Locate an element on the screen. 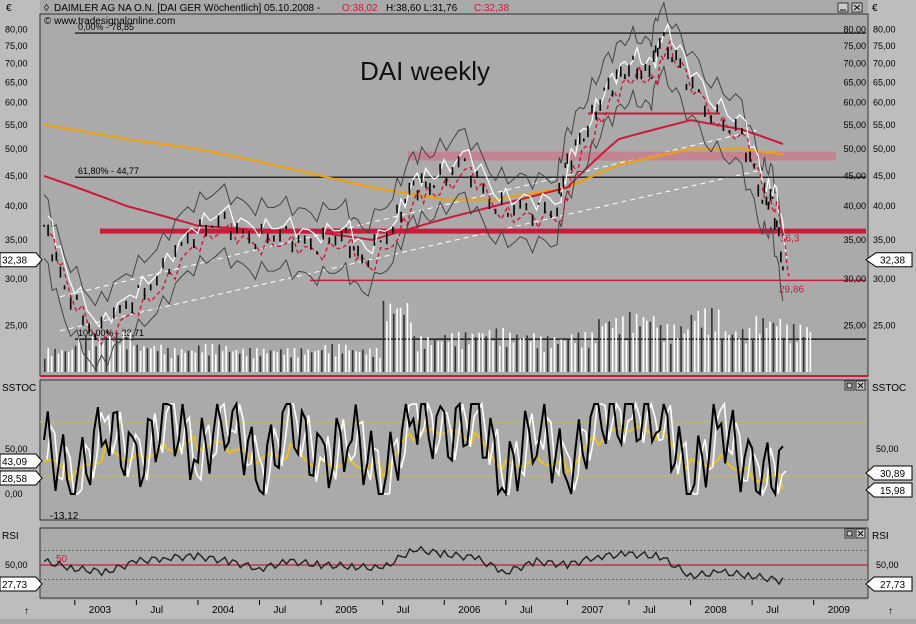 The image size is (916, 624). price-axis-tick-right: 25,00 is located at coordinates (854, 326).